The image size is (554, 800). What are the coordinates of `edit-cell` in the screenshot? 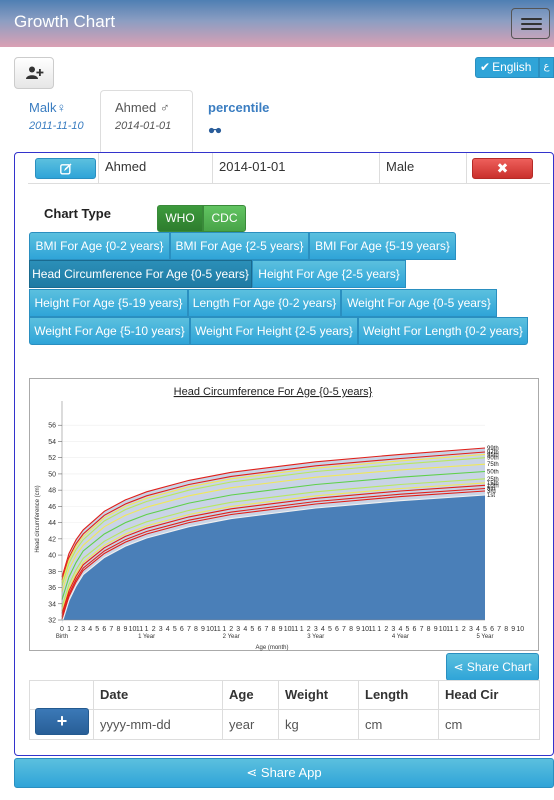 It's located at (63, 168).